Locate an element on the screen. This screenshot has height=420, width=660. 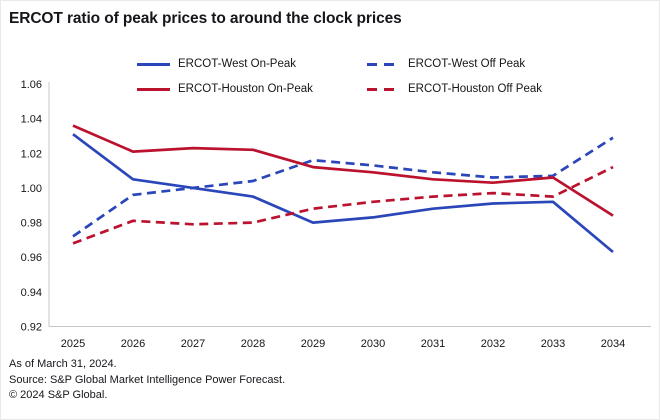
legend-label: ERCOT-West Off Peak is located at coordinates (467, 64).